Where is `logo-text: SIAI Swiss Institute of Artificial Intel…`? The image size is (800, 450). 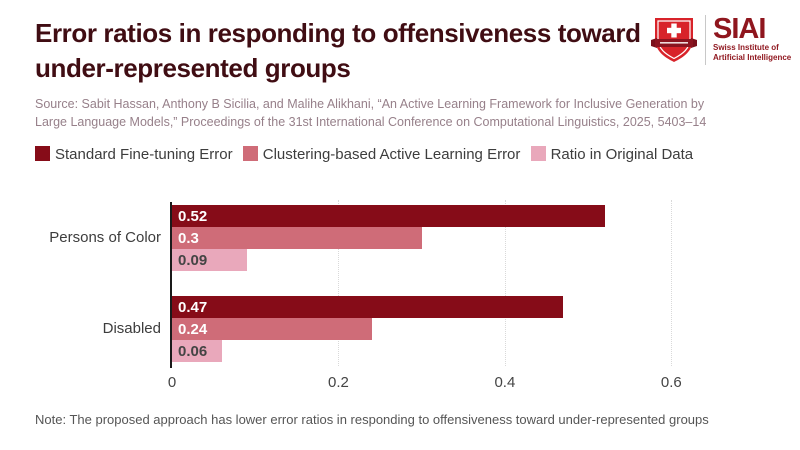 logo-text: SIAI Swiss Institute of Artificial Intel… is located at coordinates (752, 38).